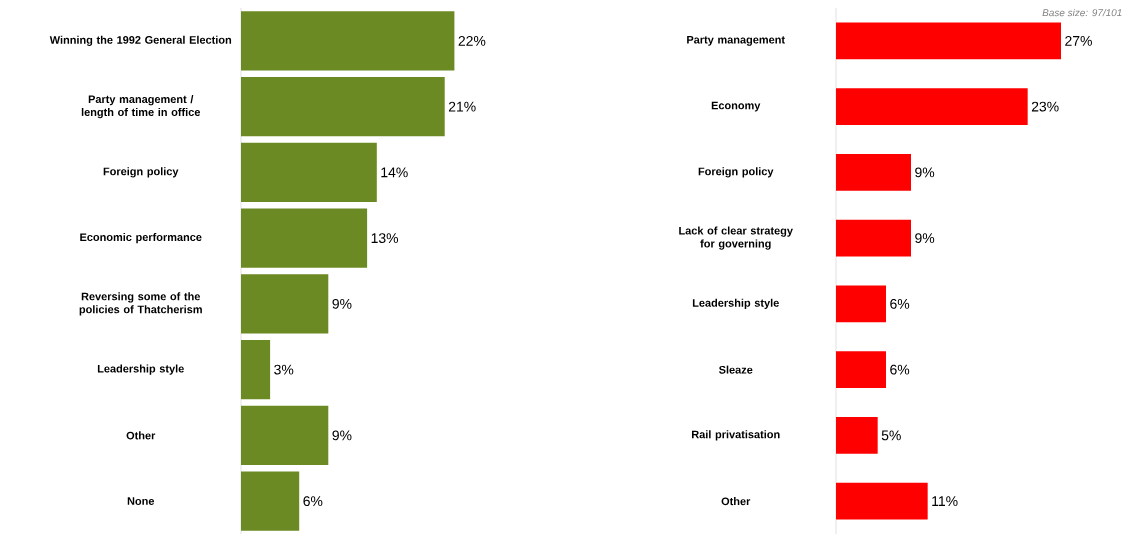 This screenshot has width=1127, height=542. What do you see at coordinates (736, 238) in the screenshot?
I see `y-tick-label: Lack of clear strategy for governing` at bounding box center [736, 238].